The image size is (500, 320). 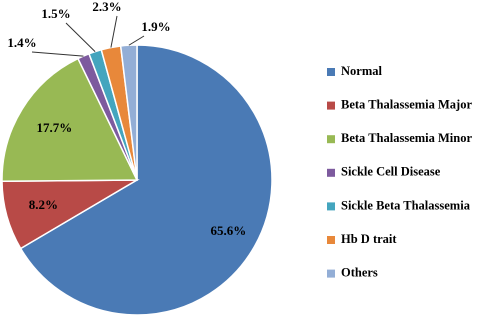 What do you see at coordinates (359, 272) in the screenshot?
I see `legend-label: Others` at bounding box center [359, 272].